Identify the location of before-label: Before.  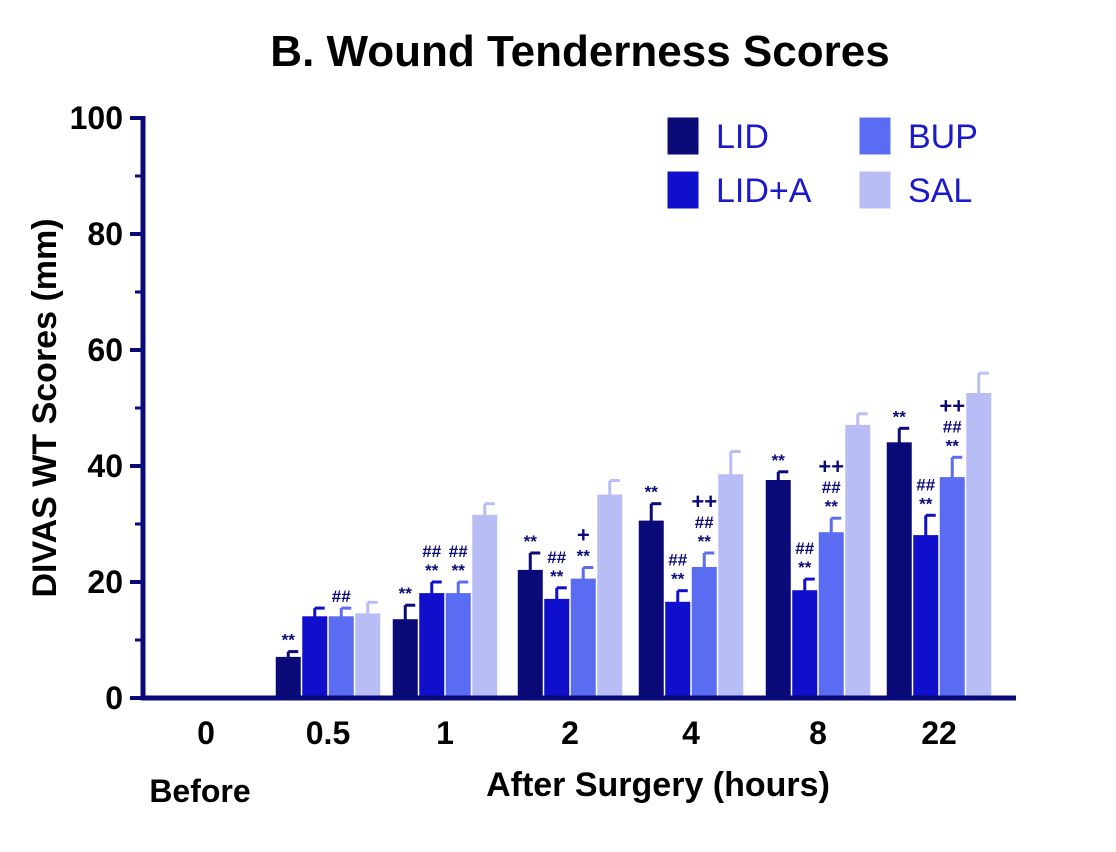
(199, 791).